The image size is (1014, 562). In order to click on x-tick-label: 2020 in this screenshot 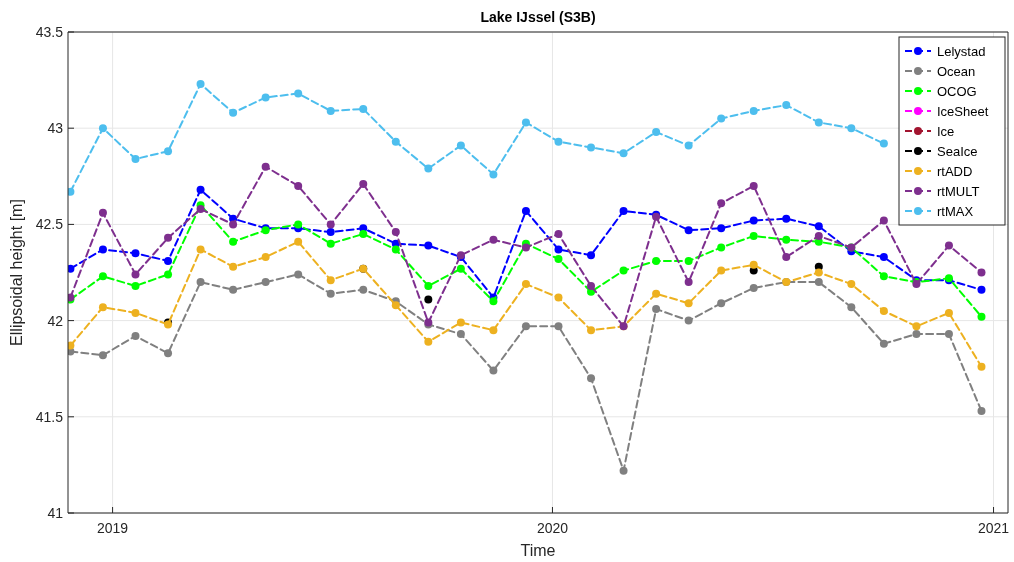, I will do `click(552, 528)`.